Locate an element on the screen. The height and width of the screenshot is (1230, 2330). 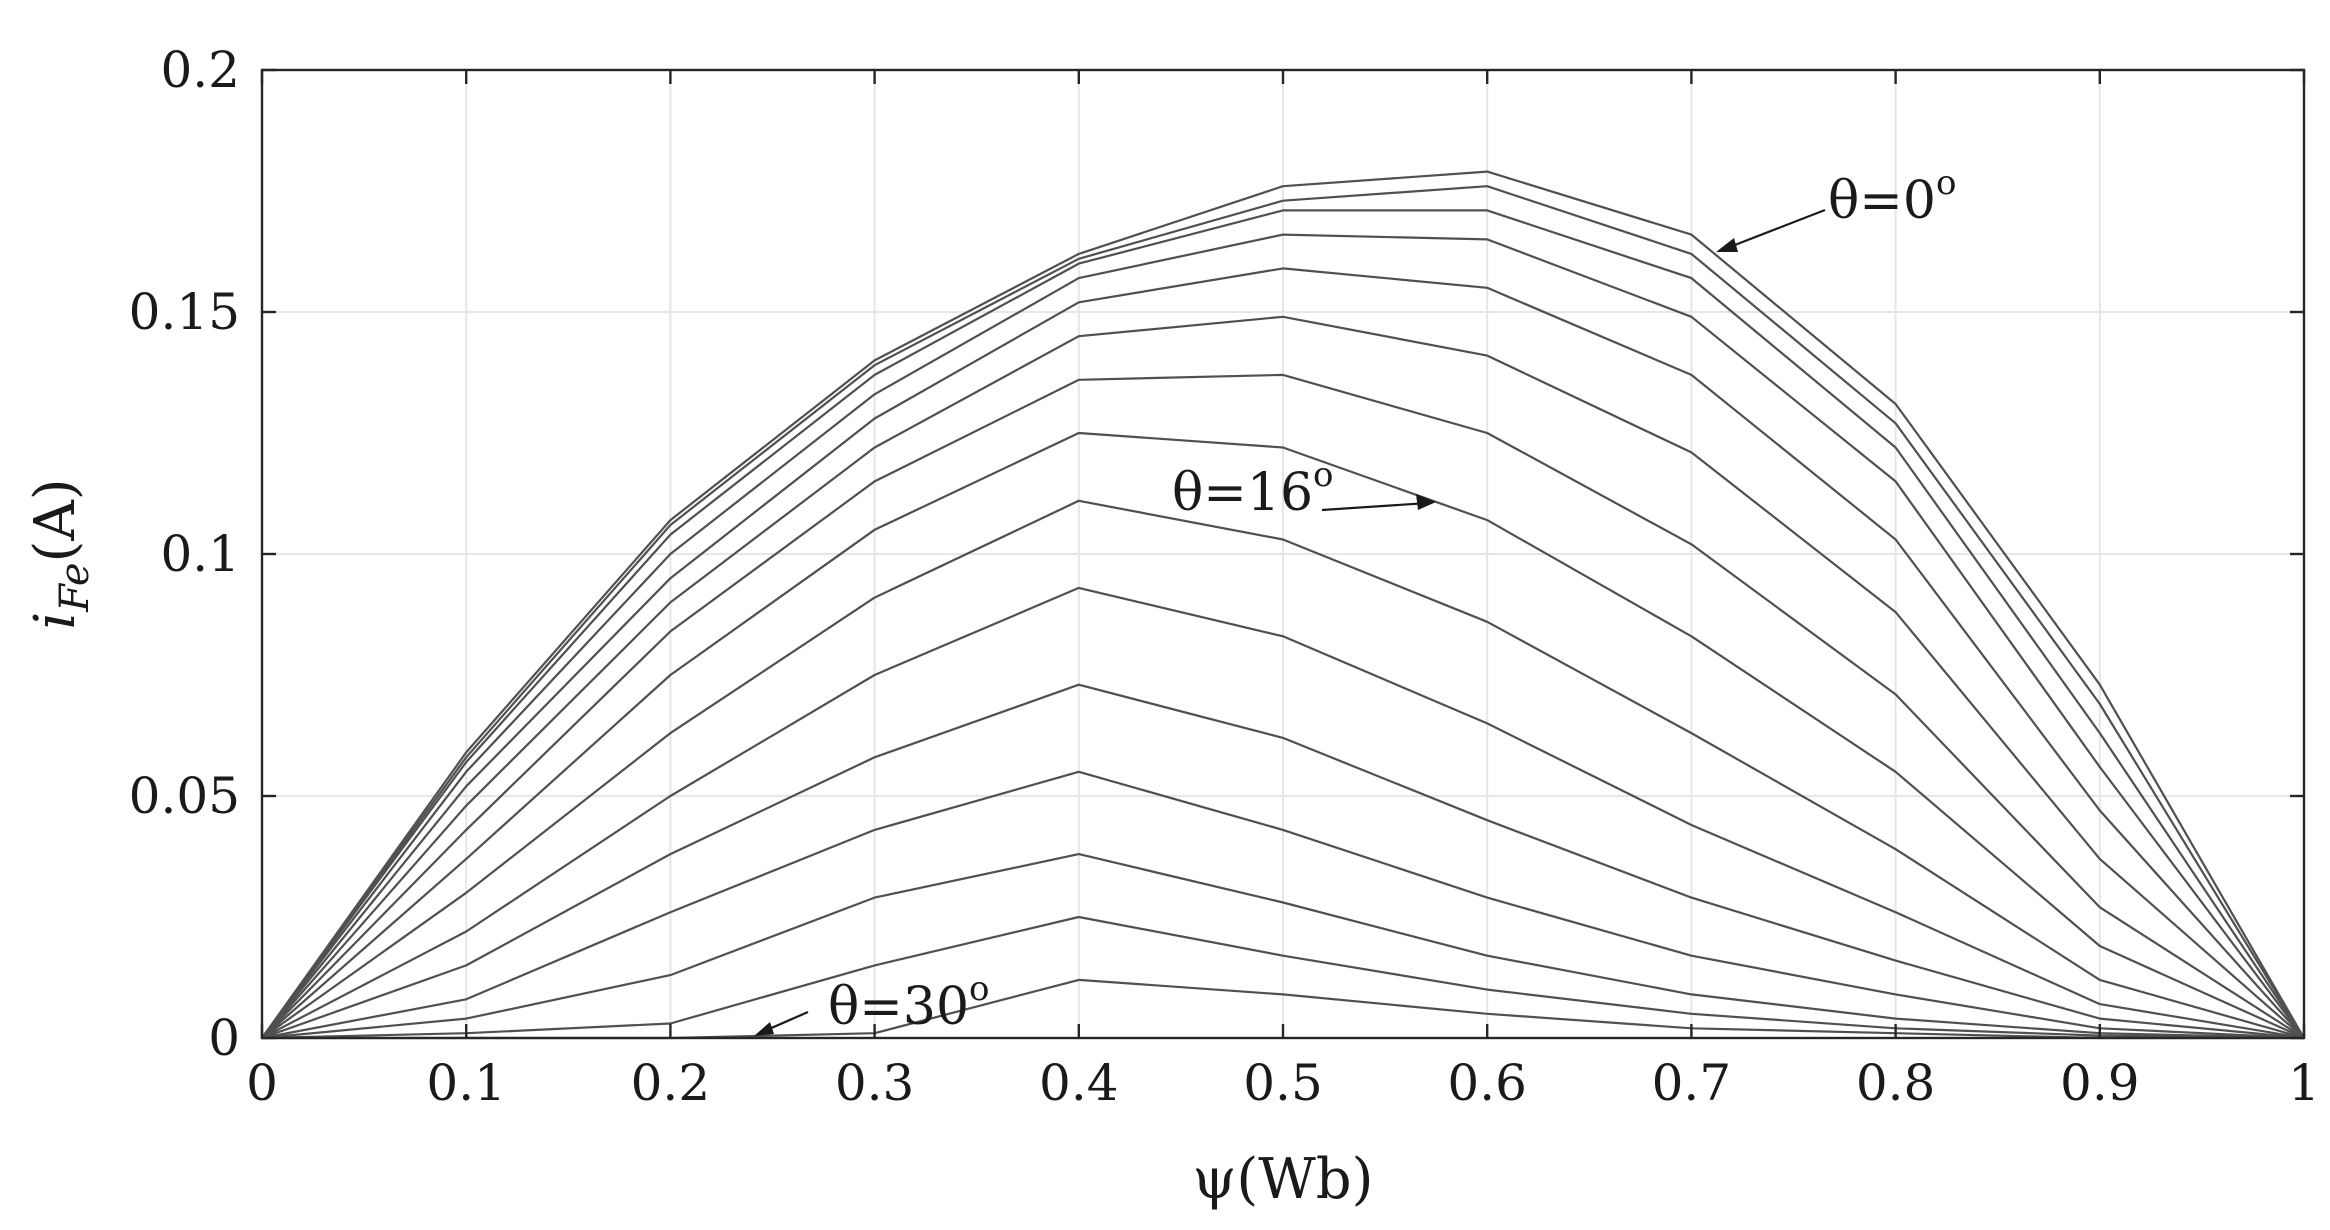
annotation-theta-0-sup: o is located at coordinates (1946, 183).